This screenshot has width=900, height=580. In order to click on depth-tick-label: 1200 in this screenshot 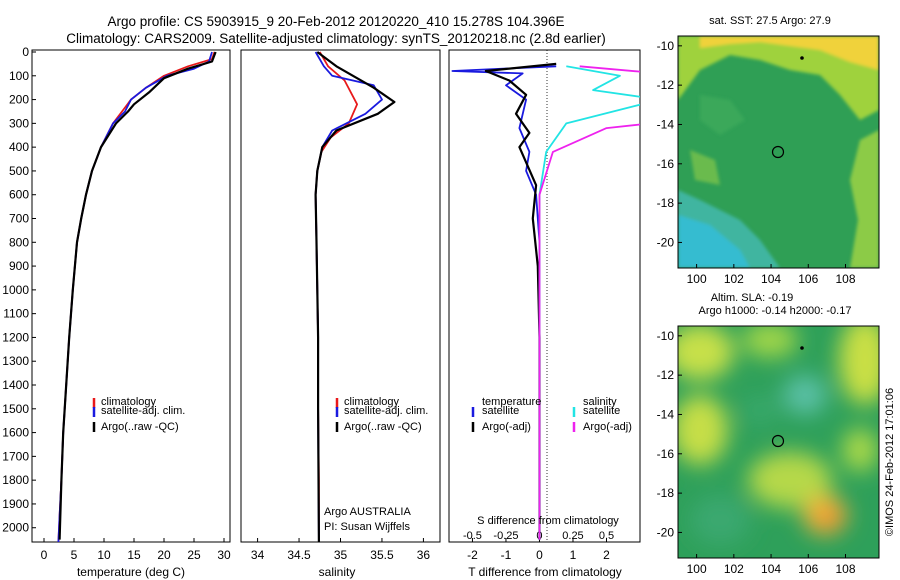, I will do `click(15, 337)`.